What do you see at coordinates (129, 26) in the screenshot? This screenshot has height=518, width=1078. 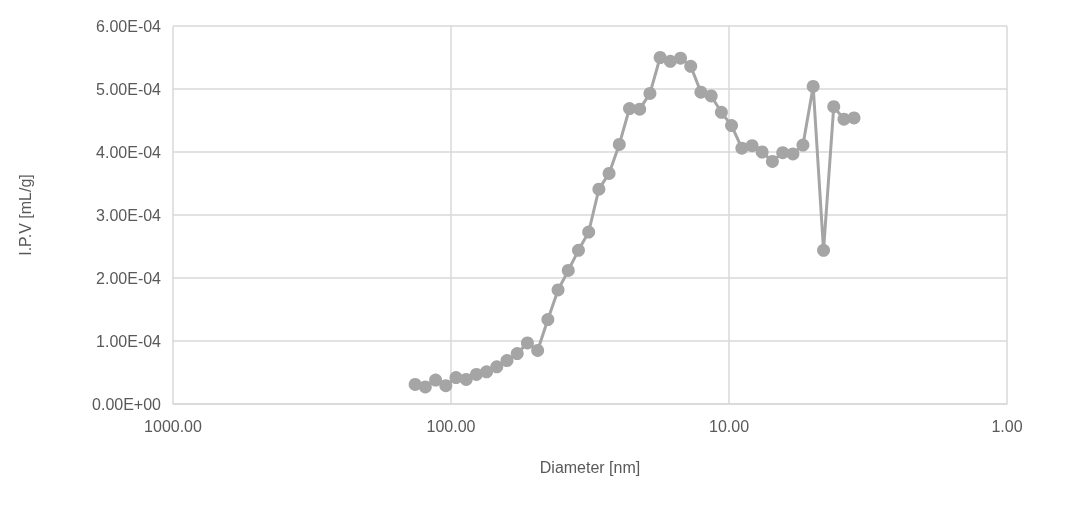 I see `y-tick-label: 6.00E-04` at bounding box center [129, 26].